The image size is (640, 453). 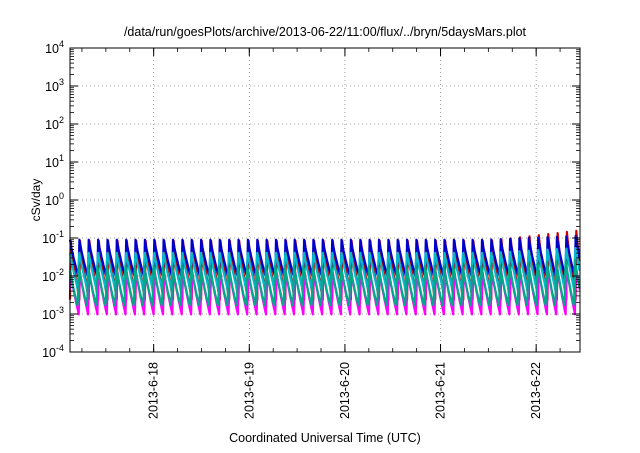 I want to click on x-tick-label: 2013-6-22, so click(x=536, y=390).